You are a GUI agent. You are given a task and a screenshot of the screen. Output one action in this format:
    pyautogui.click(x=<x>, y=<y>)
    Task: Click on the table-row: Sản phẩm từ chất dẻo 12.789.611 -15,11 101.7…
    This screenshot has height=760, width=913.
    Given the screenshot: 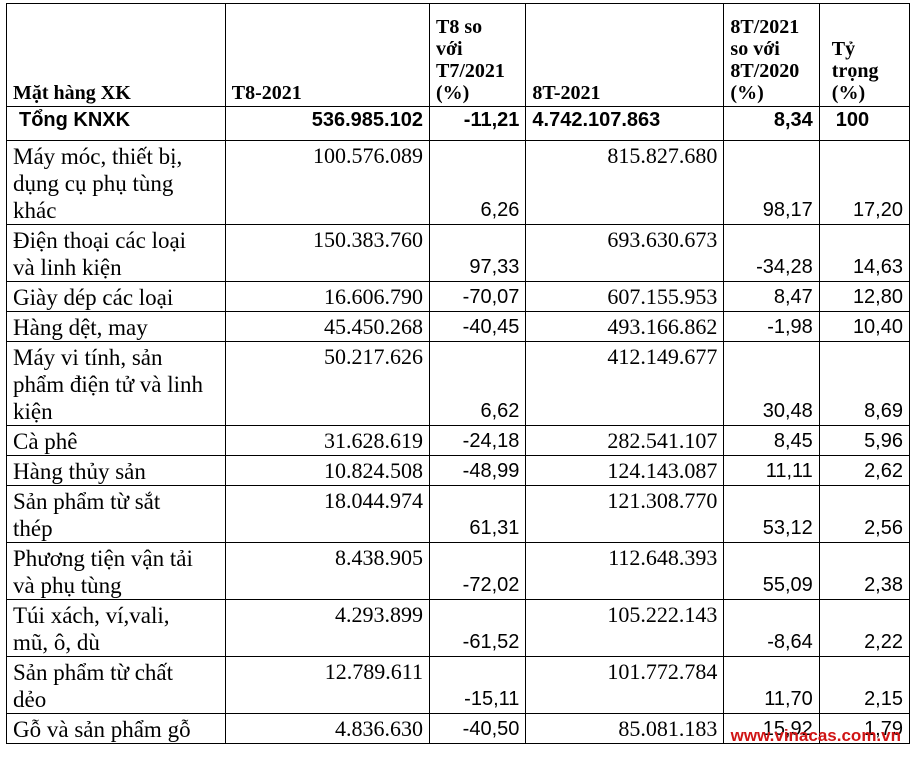 What is the action you would take?
    pyautogui.click(x=458, y=685)
    